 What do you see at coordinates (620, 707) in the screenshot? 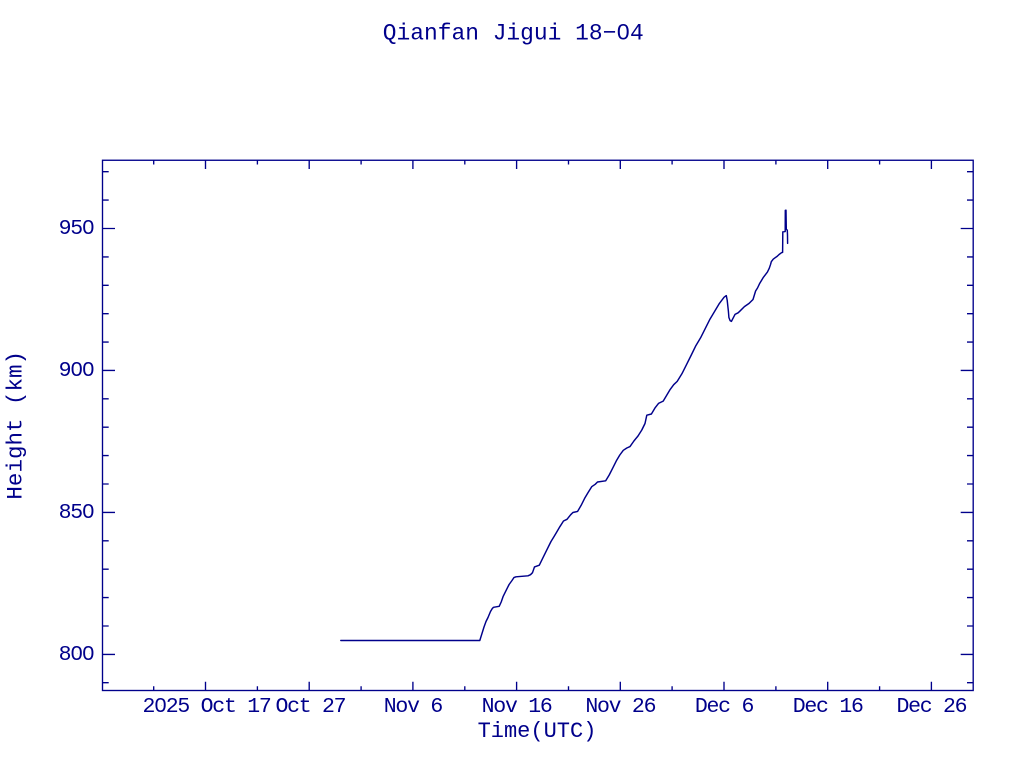
I see `svg-text: Nov 26` at bounding box center [620, 707].